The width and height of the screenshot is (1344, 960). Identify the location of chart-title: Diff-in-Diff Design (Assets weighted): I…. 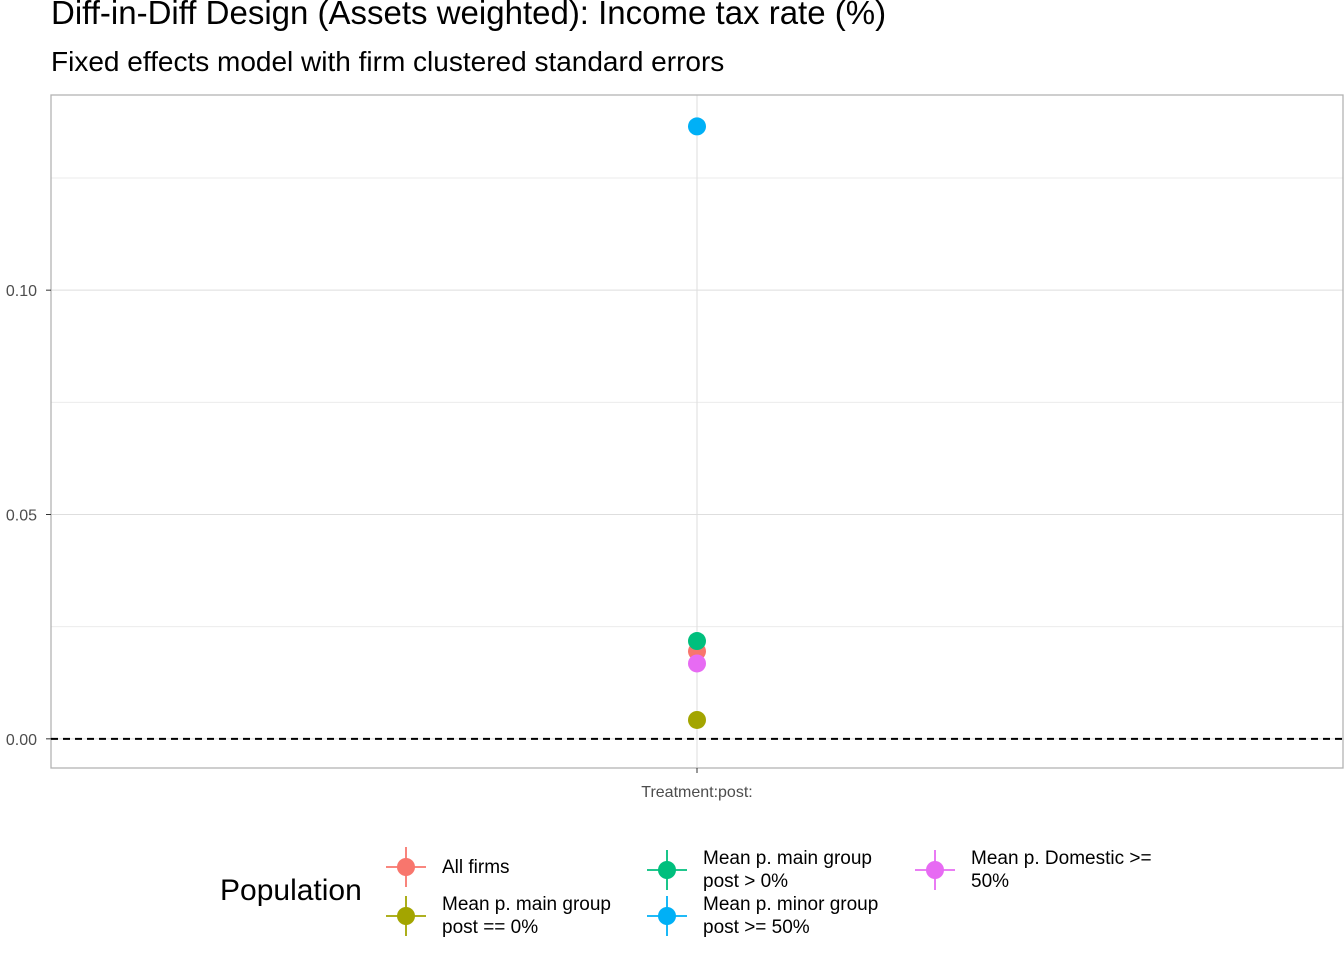
(469, 15).